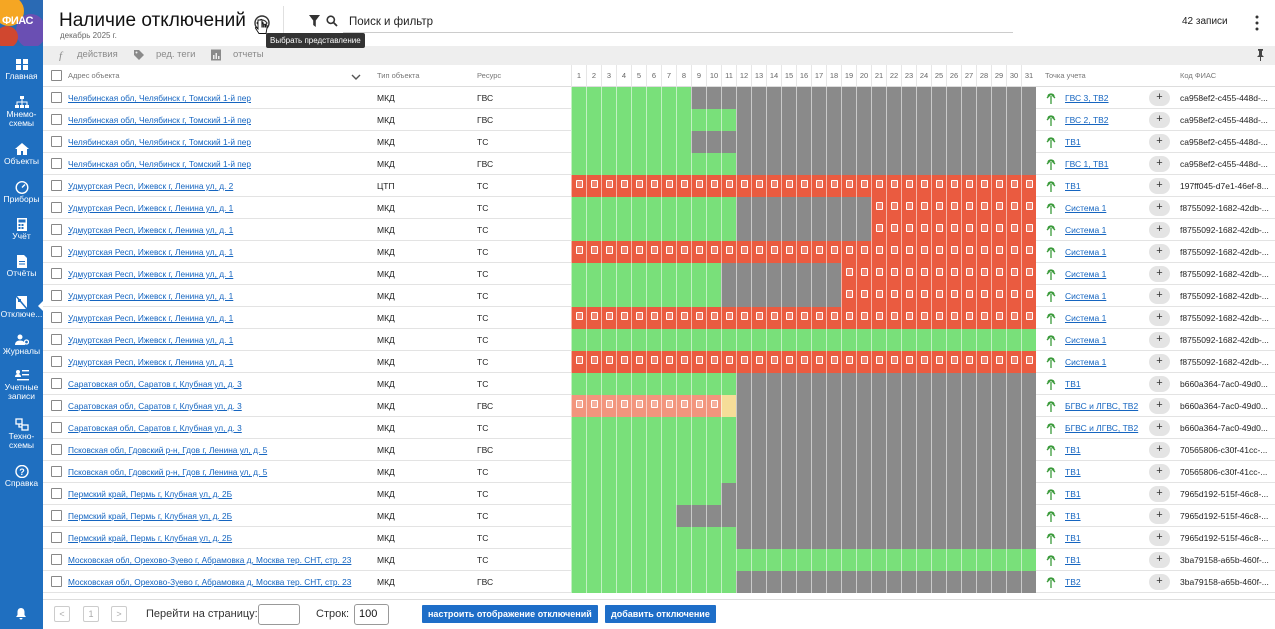 This screenshot has height=629, width=1275. What do you see at coordinates (660, 614) in the screenshot?
I see `add-outage-button: добавить отключение` at bounding box center [660, 614].